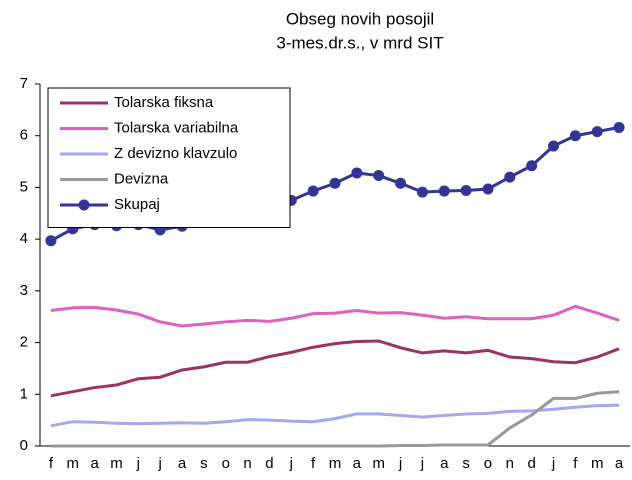  What do you see at coordinates (24, 238) in the screenshot?
I see `y-tick-label: 4` at bounding box center [24, 238].